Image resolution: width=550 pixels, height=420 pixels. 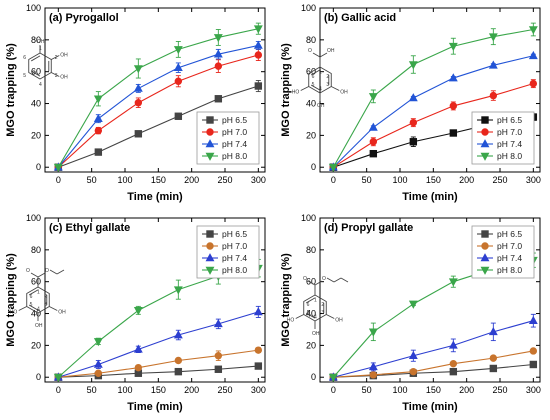 What do you see at coordinates (320, 78) in the screenshot?
I see `chemical-structure: O OH HO OH OH 12 345 6` at bounding box center [320, 78].